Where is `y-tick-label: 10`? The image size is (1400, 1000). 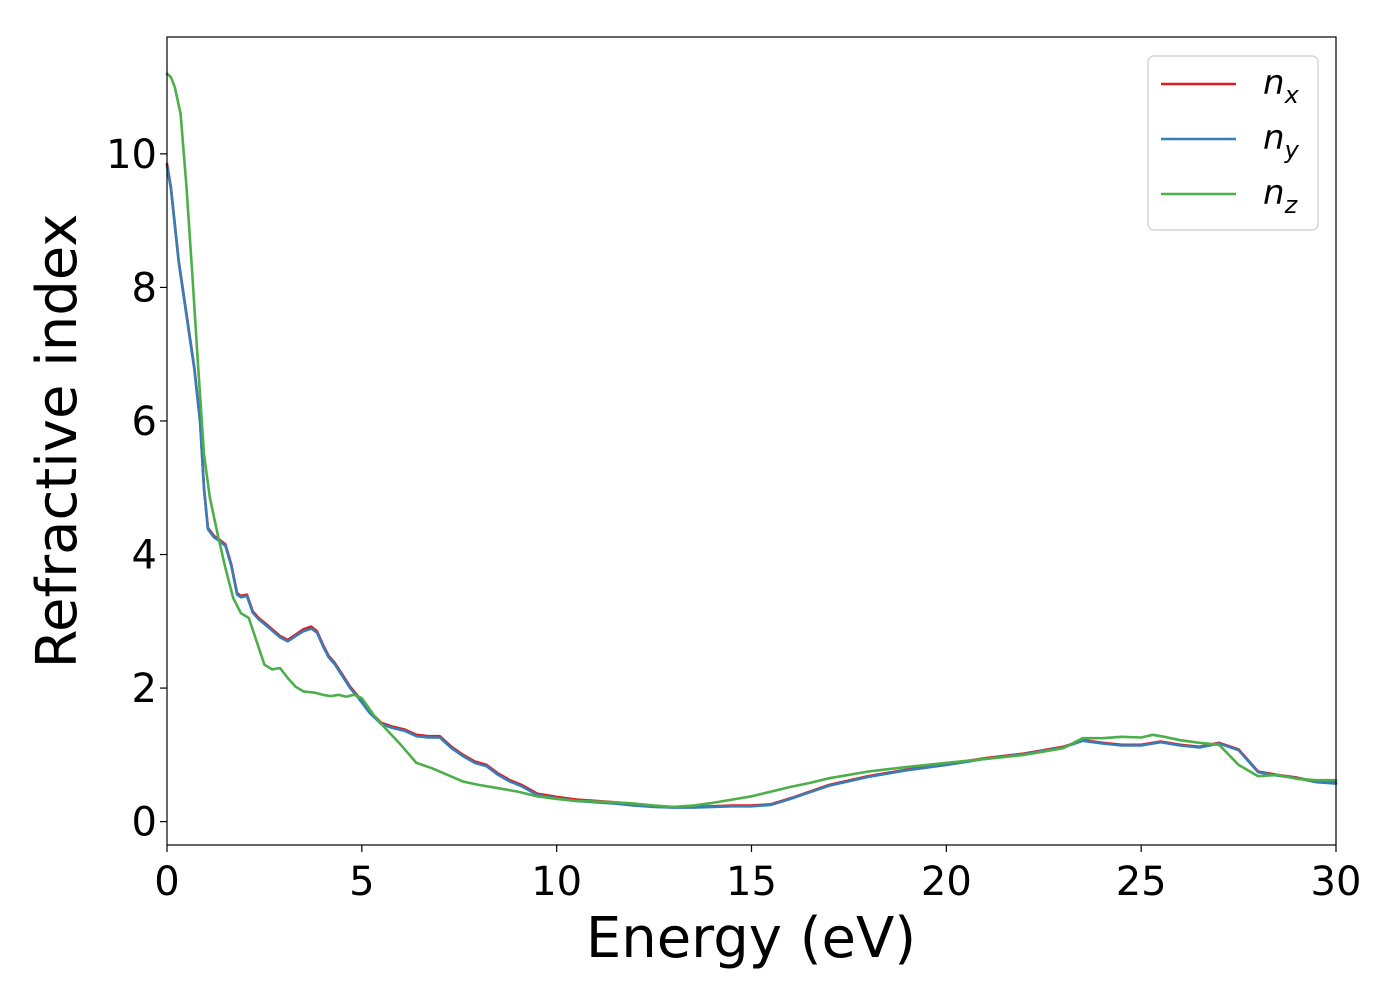 y-tick-label: 10 is located at coordinates (131, 155).